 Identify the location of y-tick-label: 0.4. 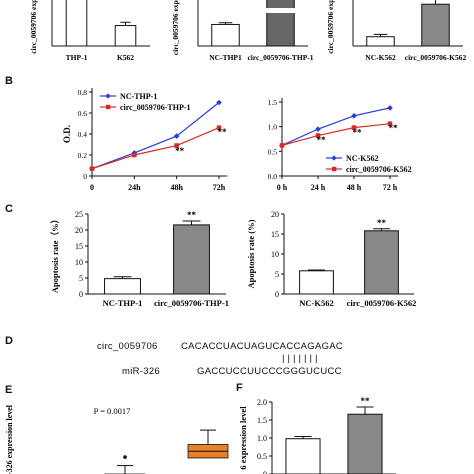
(83, 134).